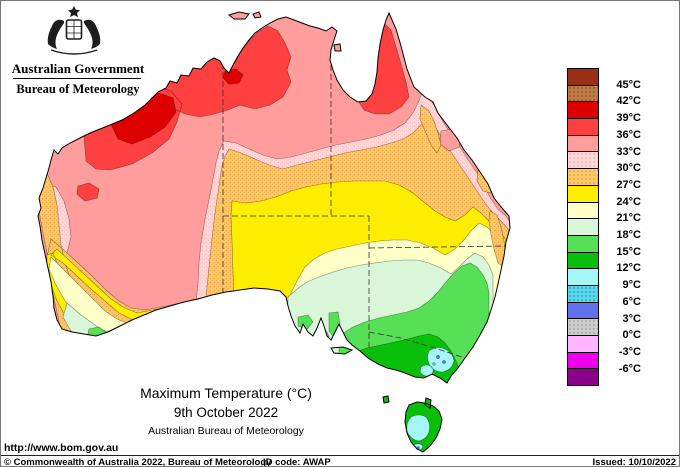 Image resolution: width=680 pixels, height=467 pixels. I want to click on legend-label: 33°C, so click(628, 151).